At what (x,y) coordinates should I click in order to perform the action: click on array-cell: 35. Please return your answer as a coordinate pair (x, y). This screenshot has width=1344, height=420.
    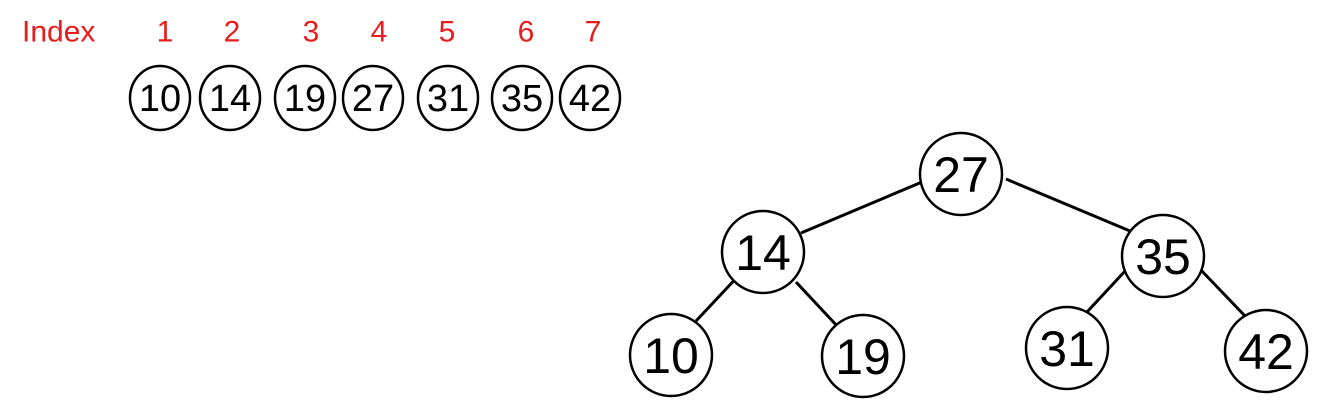
    Looking at the image, I should click on (522, 98).